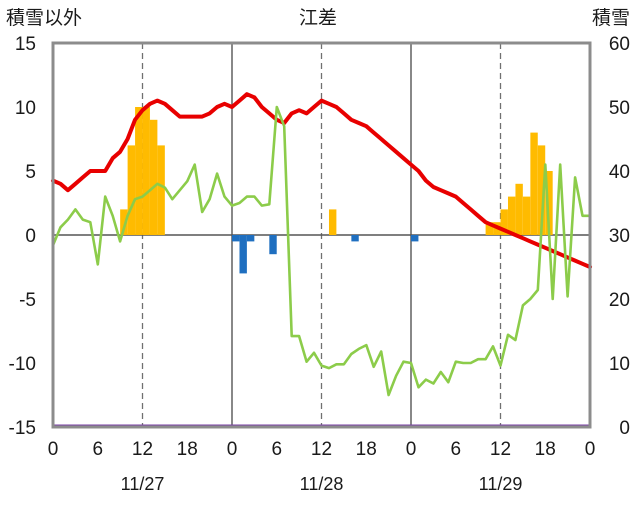  Describe the element at coordinates (619, 44) in the screenshot. I see `right-tick-label: 60` at that location.